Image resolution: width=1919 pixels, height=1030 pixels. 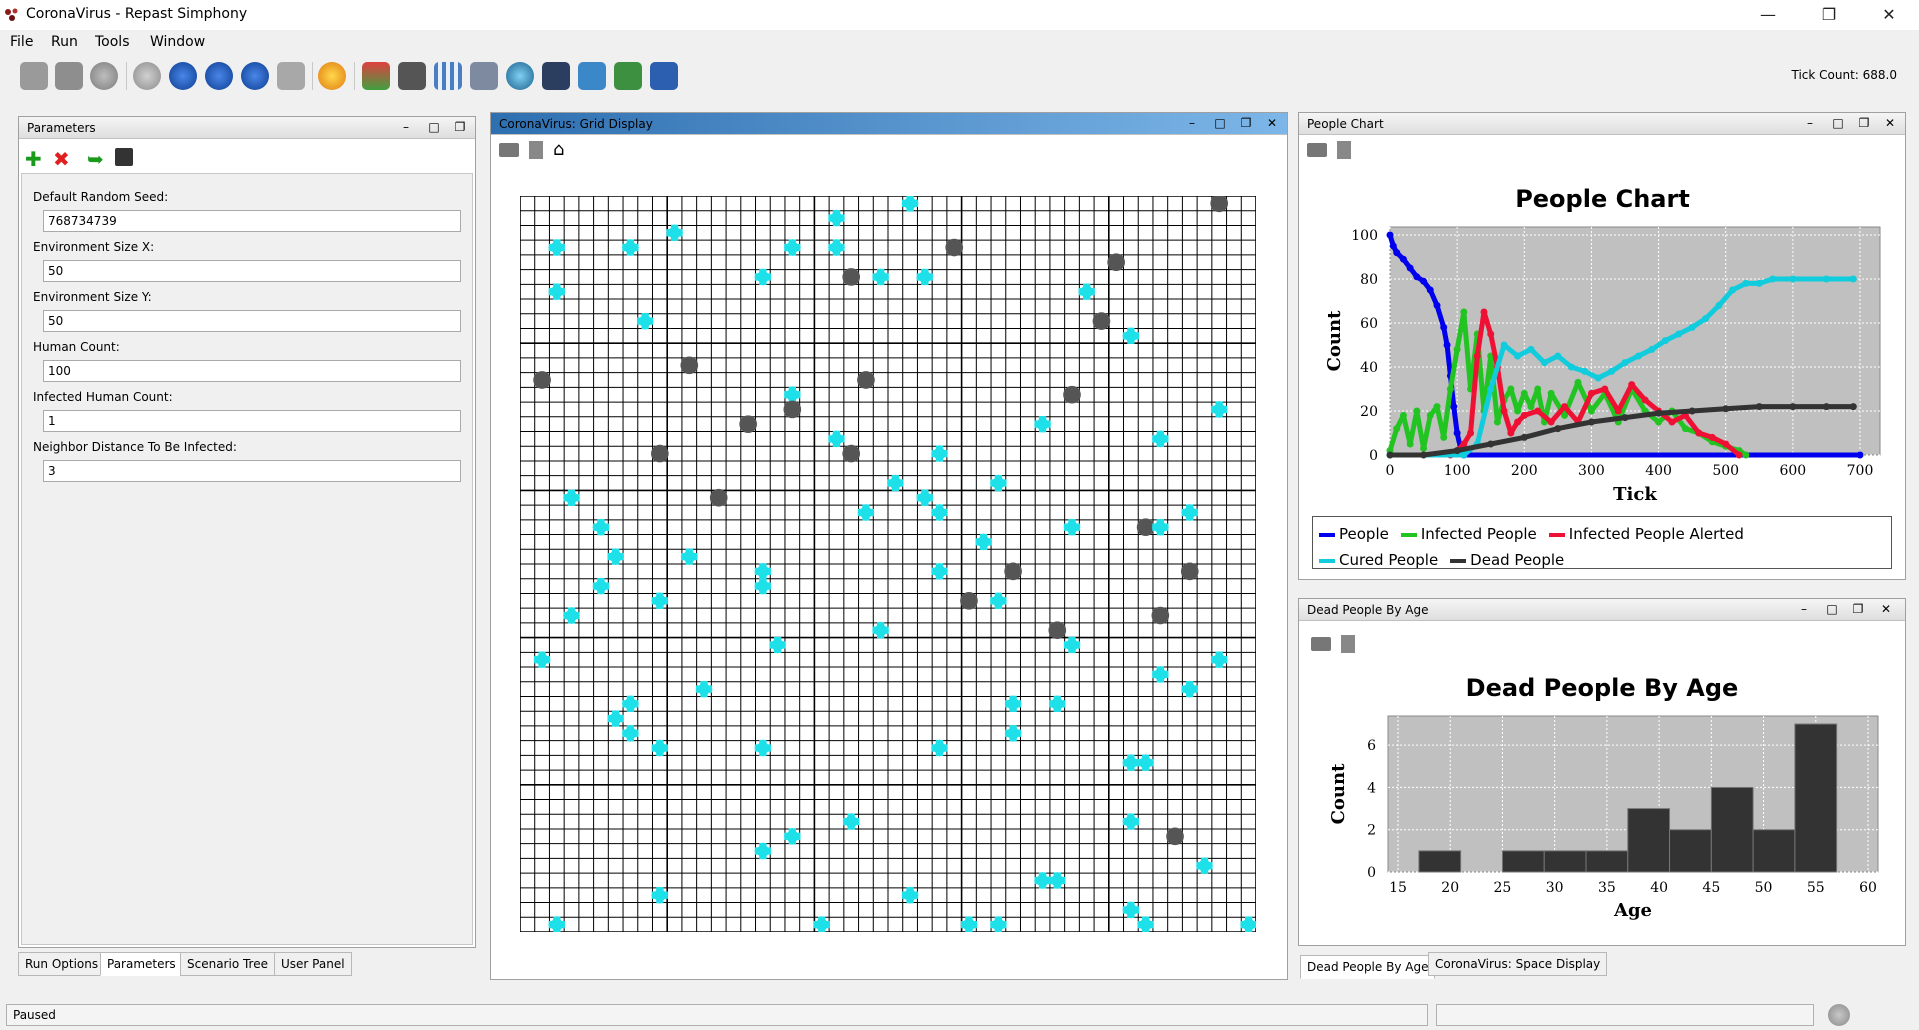 I want to click on human-count-field: 100, so click(x=252, y=371).